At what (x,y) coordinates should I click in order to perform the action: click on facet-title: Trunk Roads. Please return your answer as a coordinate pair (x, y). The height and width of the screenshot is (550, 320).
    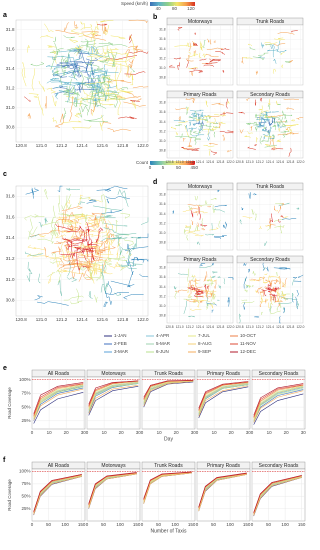
    Looking at the image, I should click on (270, 187).